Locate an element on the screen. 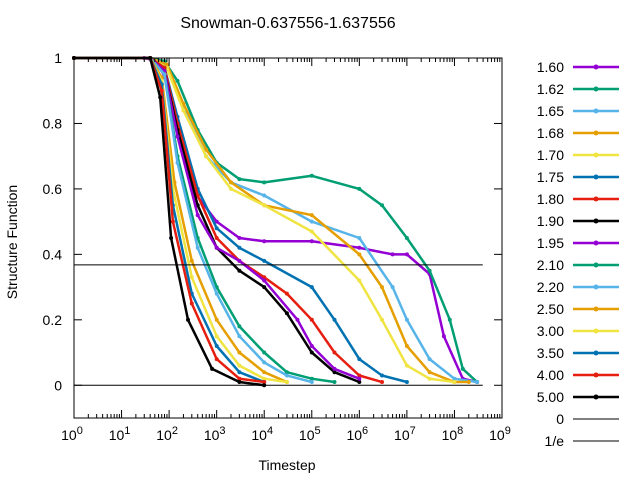 This screenshot has width=640, height=480. legend-label-4.00: 4.00 is located at coordinates (550, 375).